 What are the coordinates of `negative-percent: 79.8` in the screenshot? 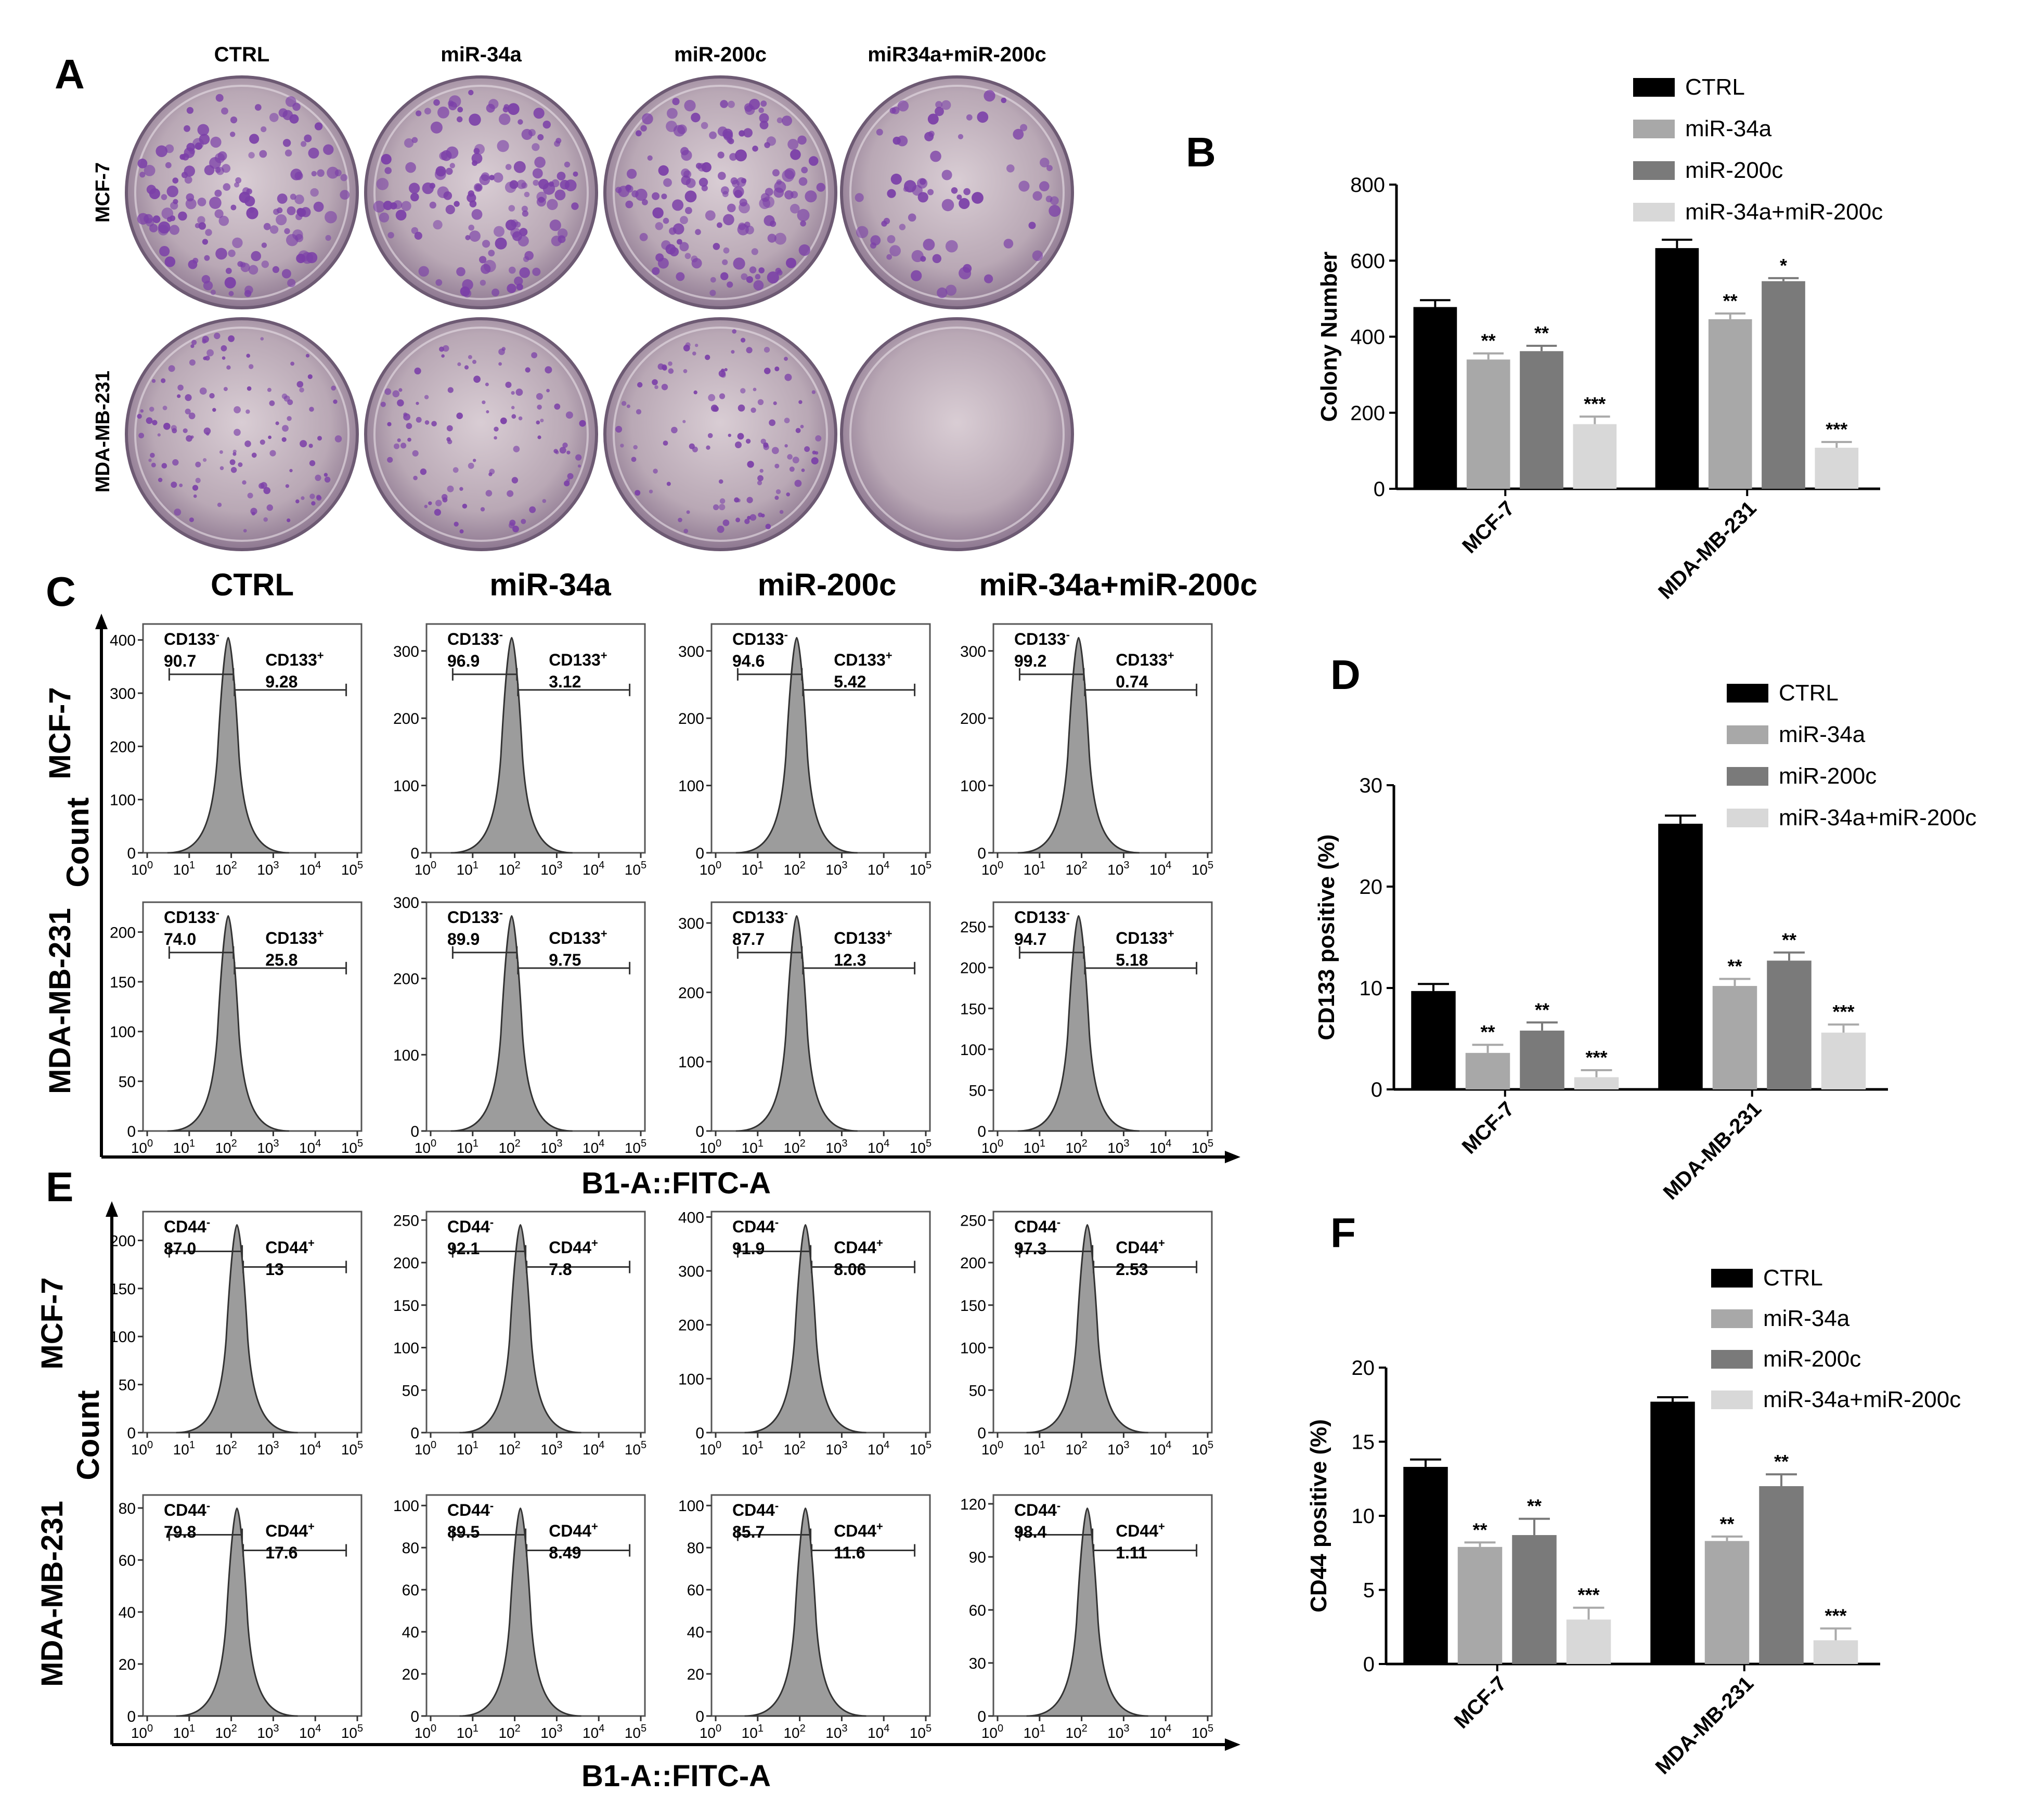 It's located at (180, 1532).